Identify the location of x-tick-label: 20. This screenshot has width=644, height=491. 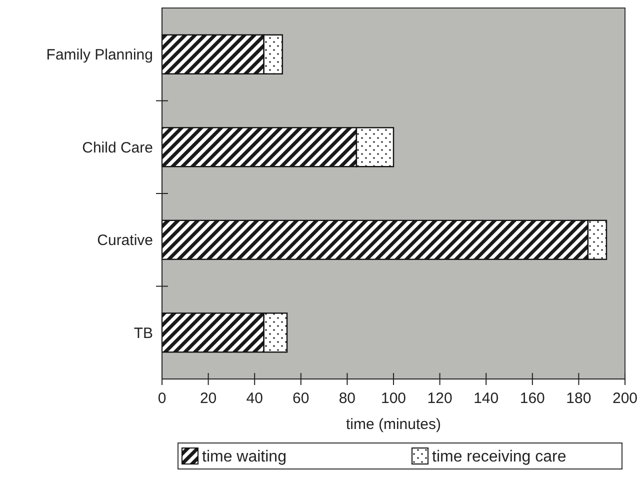
(208, 398).